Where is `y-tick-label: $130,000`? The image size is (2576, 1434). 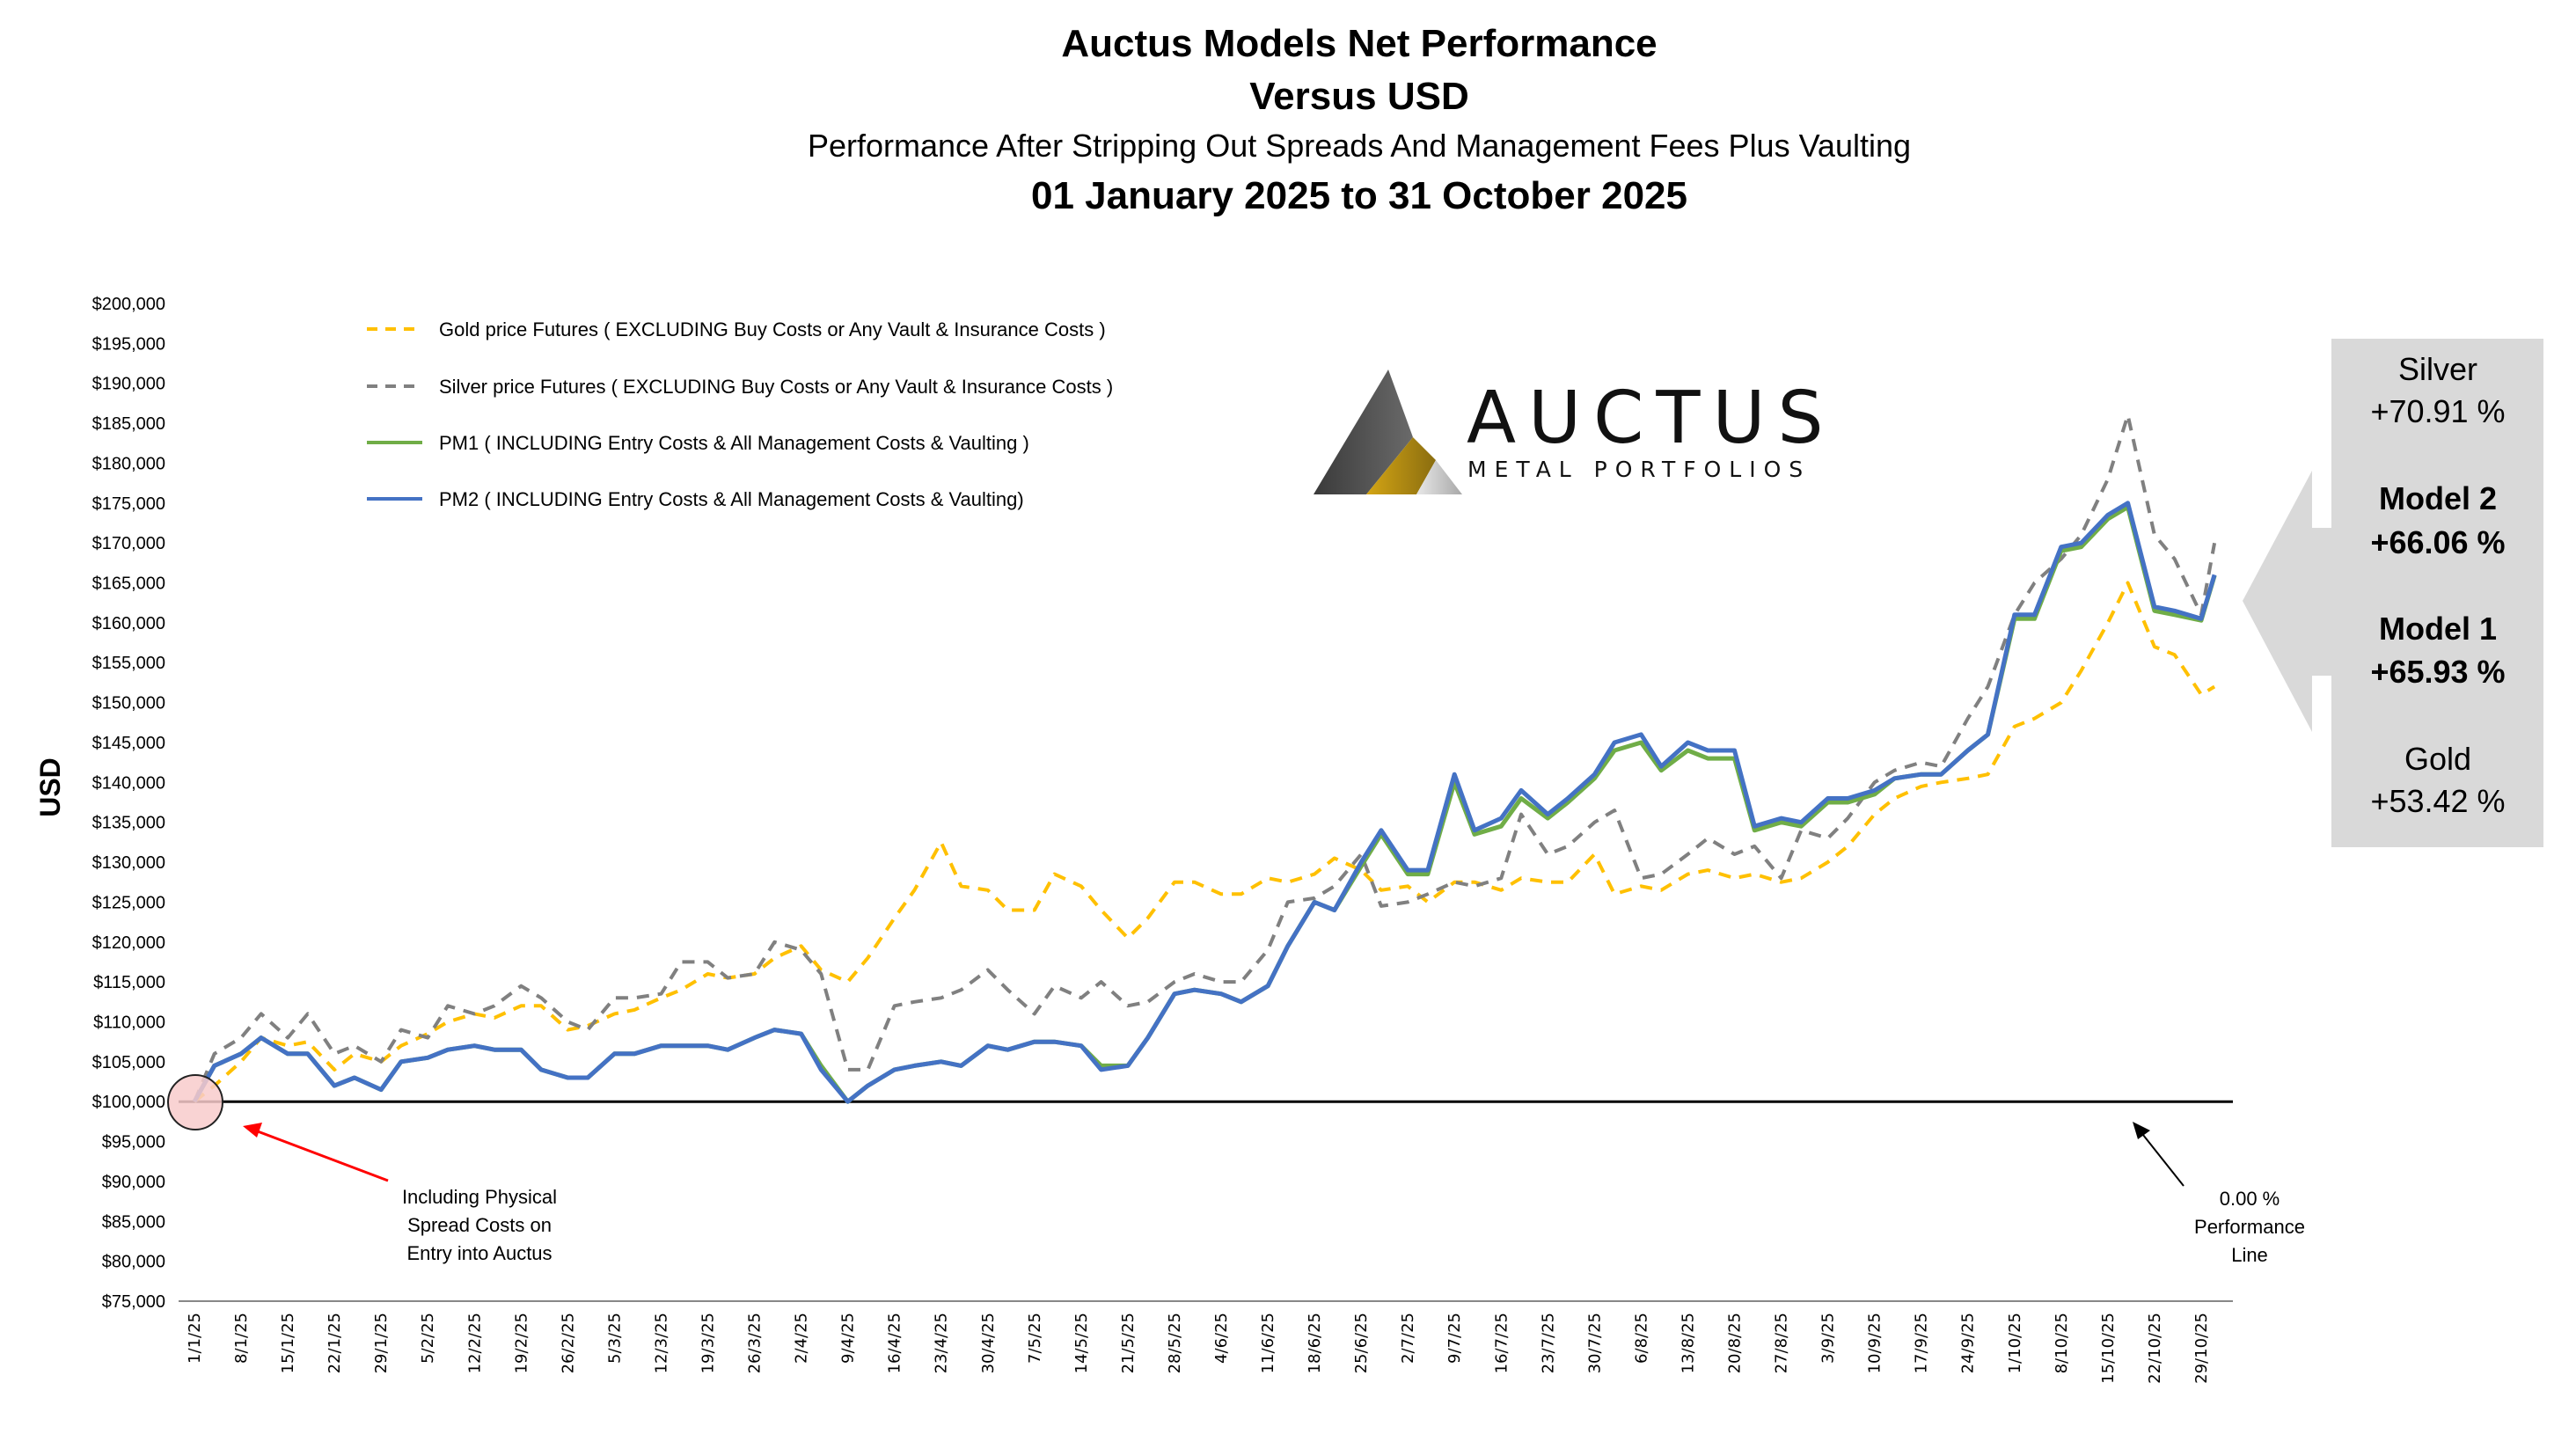 y-tick-label: $130,000 is located at coordinates (128, 863).